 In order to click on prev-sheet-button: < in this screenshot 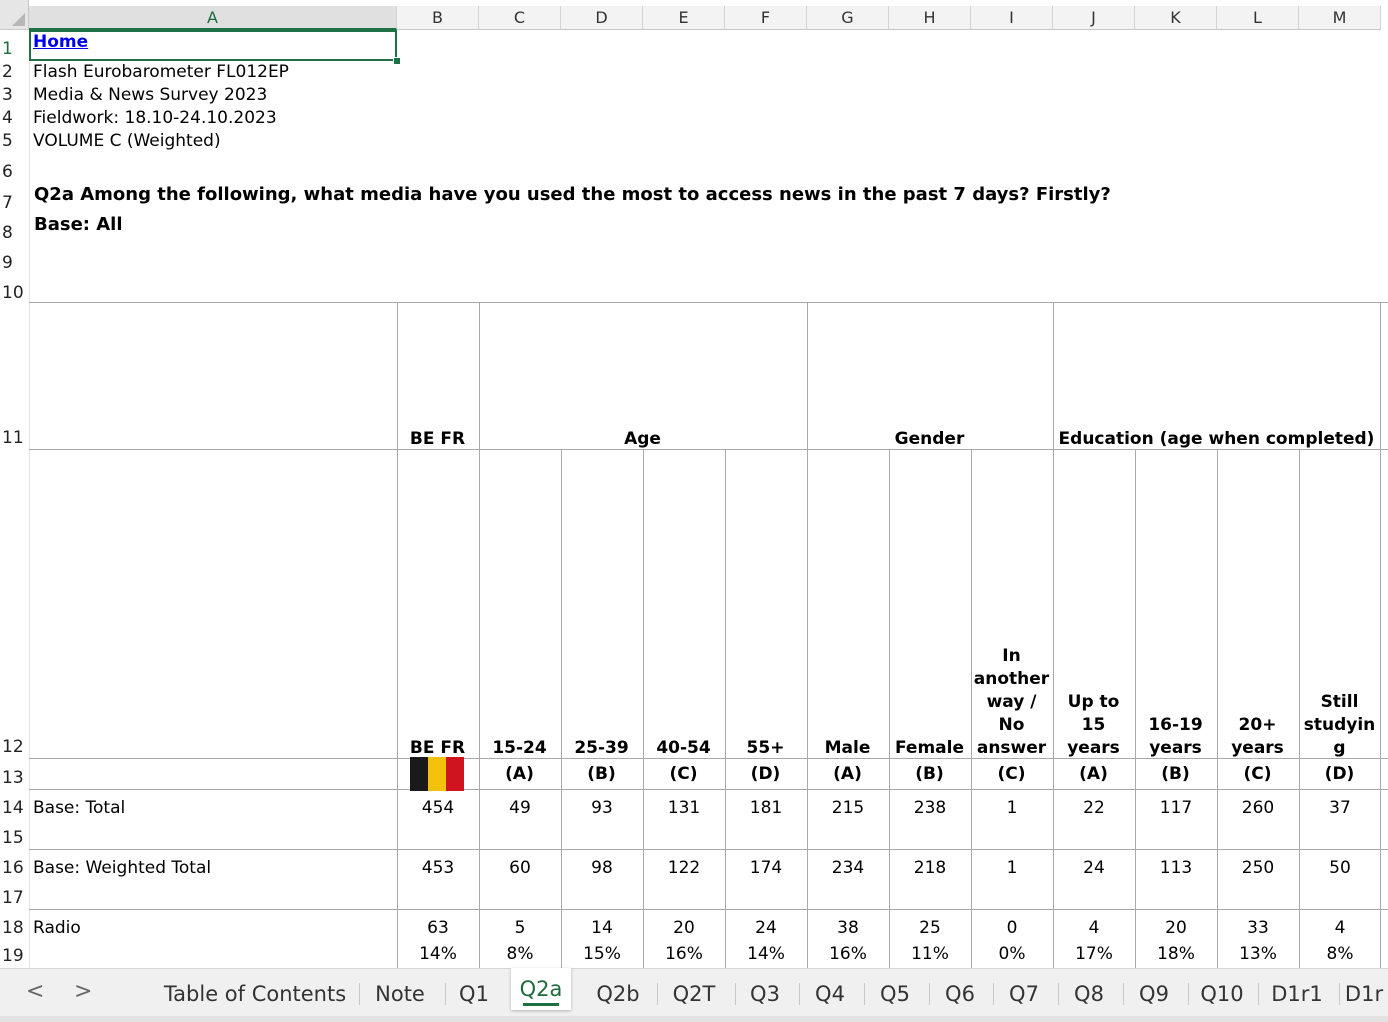, I will do `click(35, 991)`.